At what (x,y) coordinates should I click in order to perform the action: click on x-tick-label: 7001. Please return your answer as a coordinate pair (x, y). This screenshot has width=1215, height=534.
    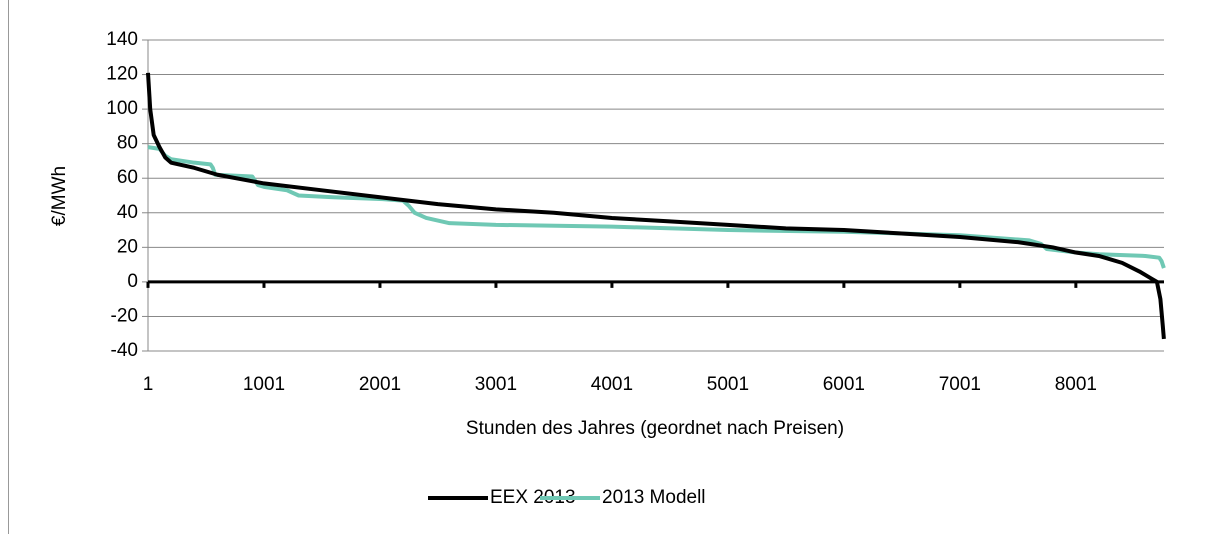
    Looking at the image, I should click on (960, 384).